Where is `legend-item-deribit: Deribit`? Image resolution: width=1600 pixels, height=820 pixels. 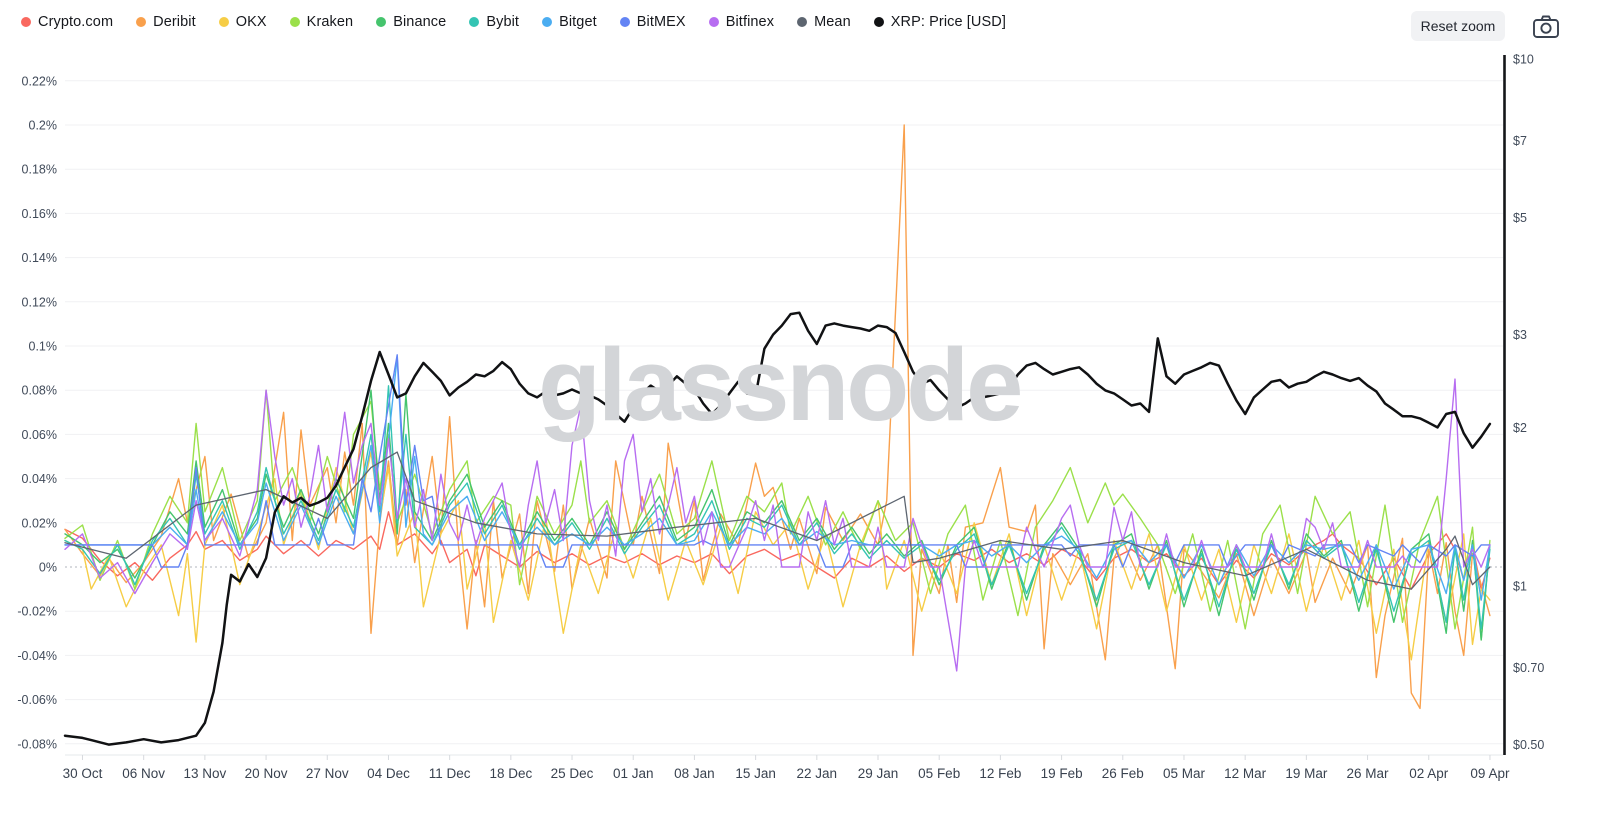 legend-item-deribit: Deribit is located at coordinates (166, 22).